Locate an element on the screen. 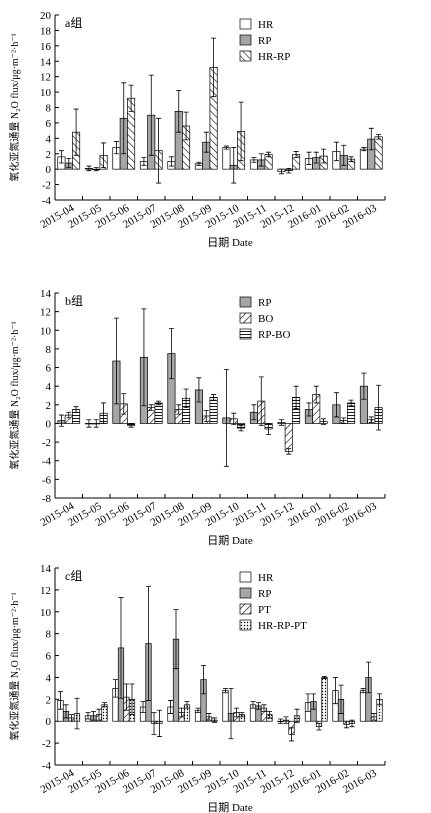 This screenshot has width=431, height=813. y-tick-label: 6 is located at coordinates (49, 124).